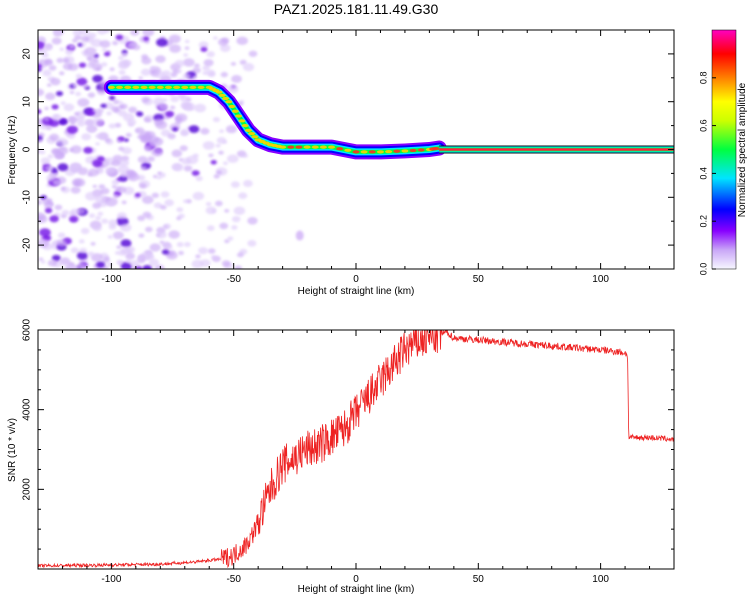 The width and height of the screenshot is (750, 600). I want to click on x-tick-label: 0, so click(356, 279).